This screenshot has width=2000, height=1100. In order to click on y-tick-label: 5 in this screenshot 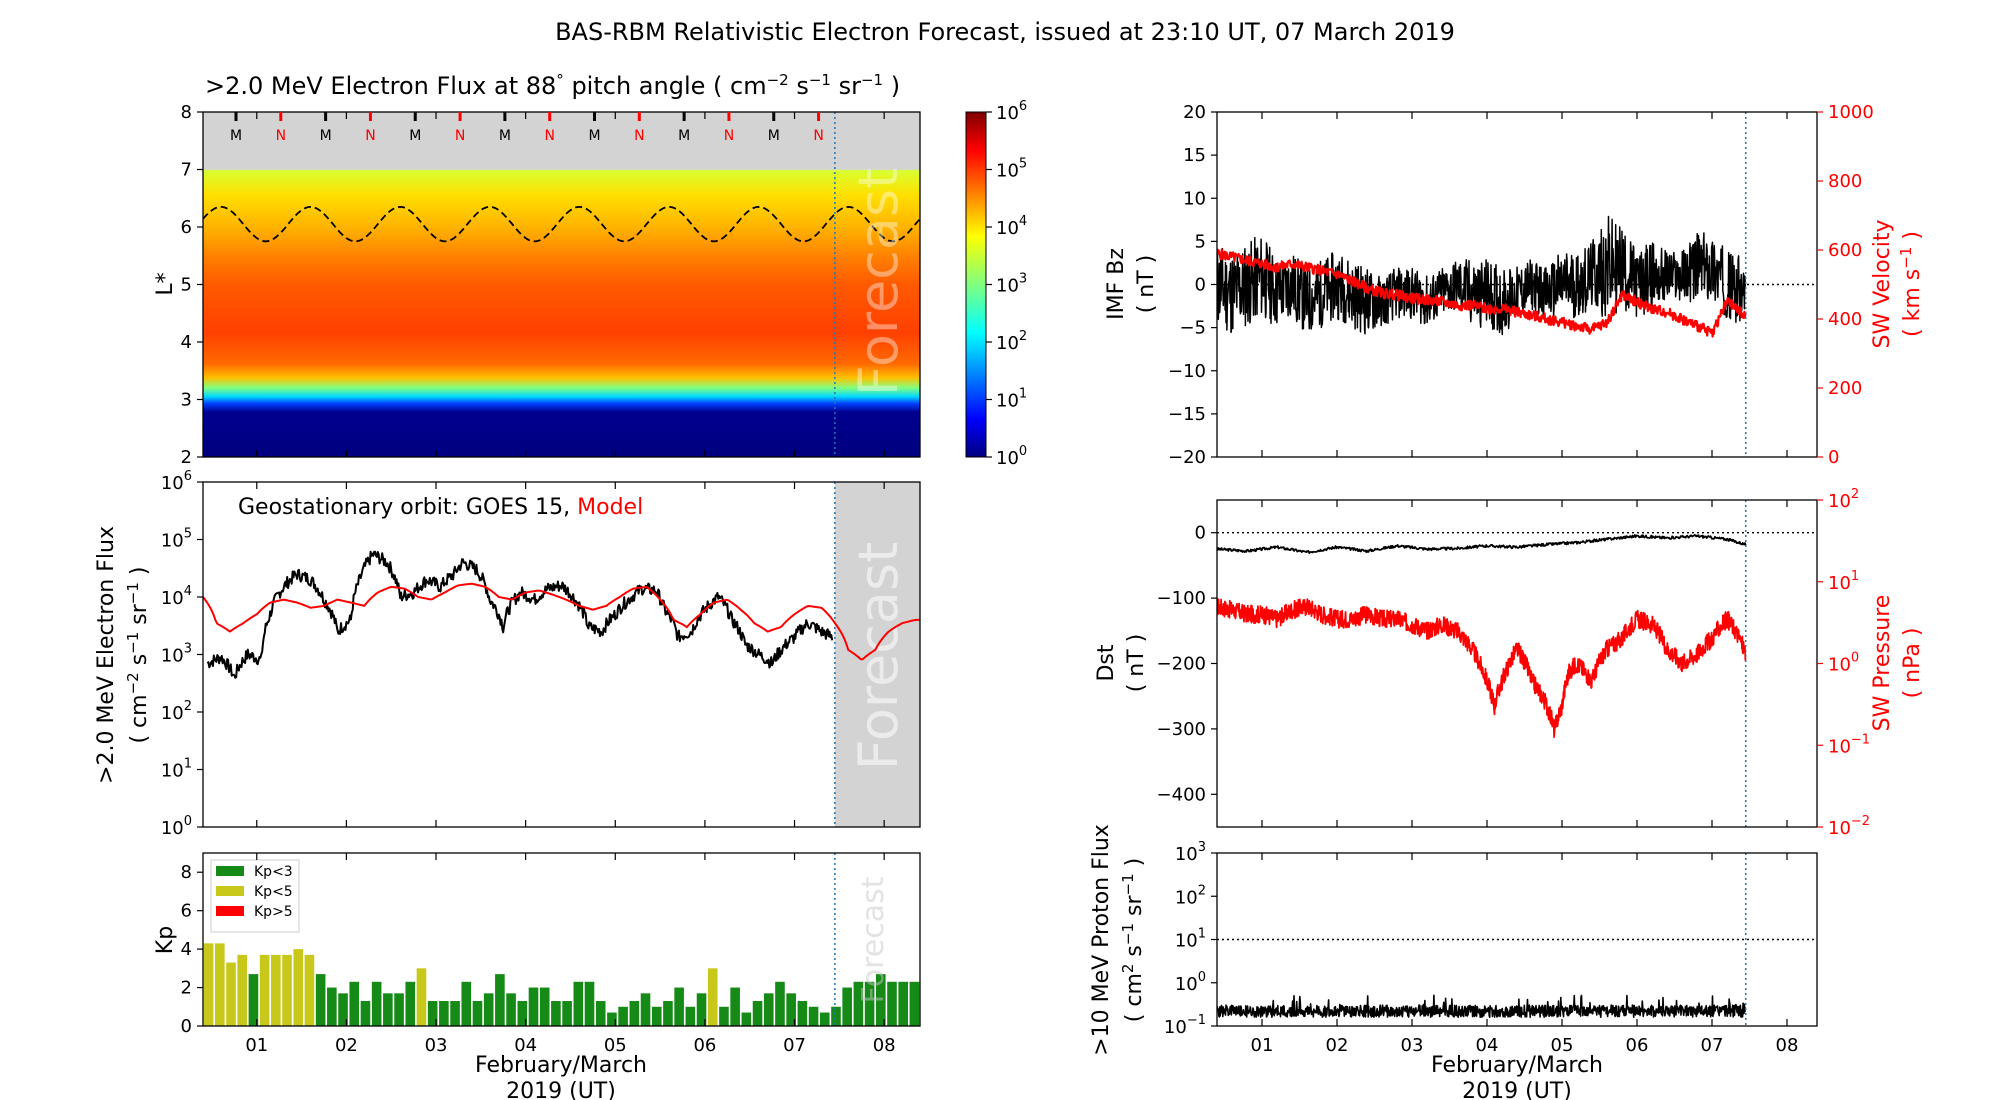, I will do `click(186, 285)`.